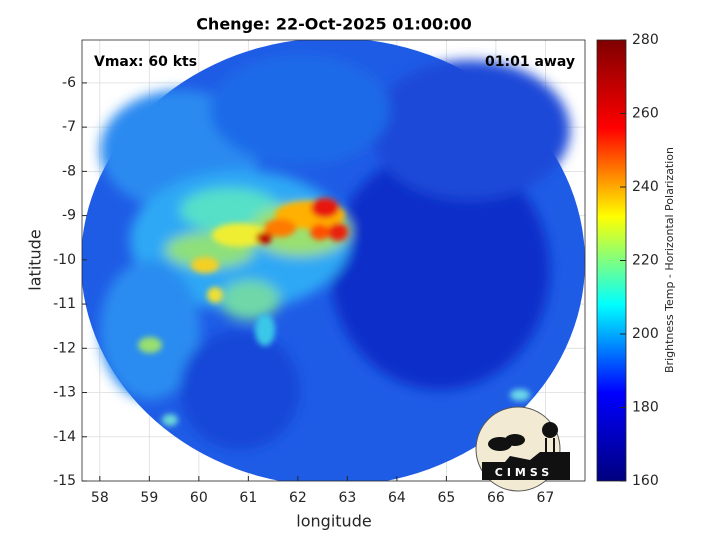 The height and width of the screenshot is (540, 720). What do you see at coordinates (645, 40) in the screenshot?
I see `colorbar-tick-label: 280` at bounding box center [645, 40].